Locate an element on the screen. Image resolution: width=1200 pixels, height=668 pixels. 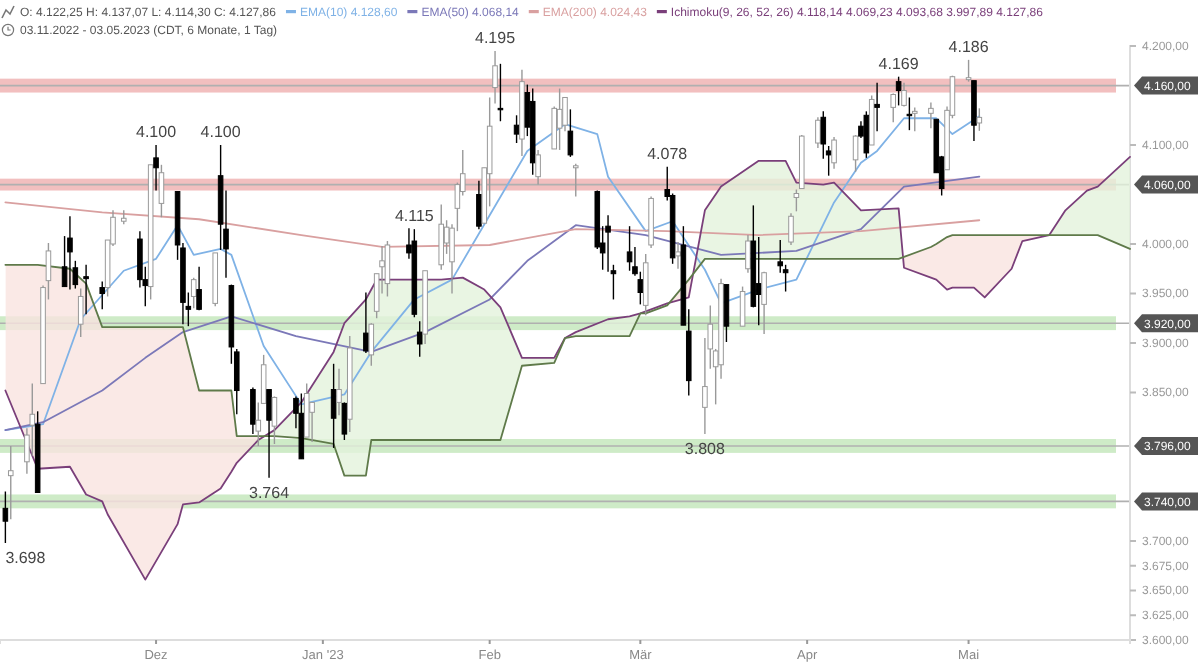
annotation: 3.764 is located at coordinates (270, 492).